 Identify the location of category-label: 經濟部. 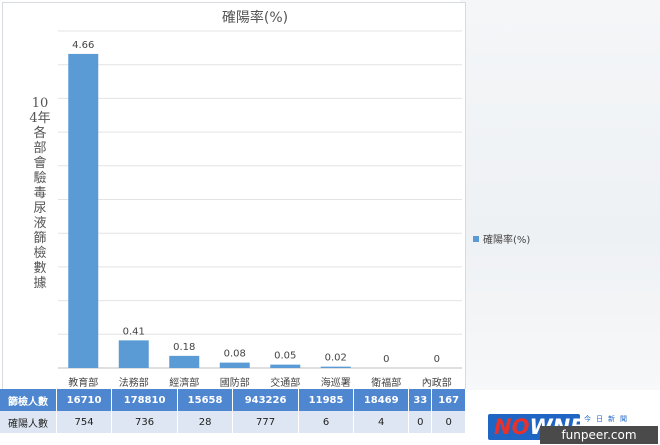
(184, 382).